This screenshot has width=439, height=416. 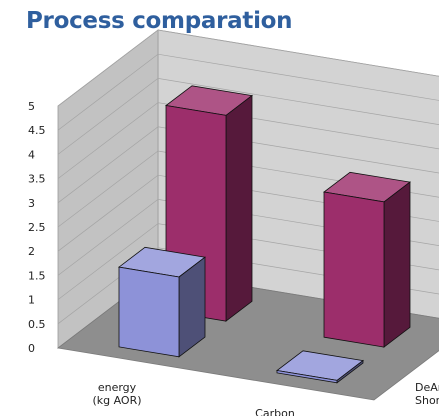 What do you see at coordinates (37, 179) in the screenshot?
I see `y-tick-label: 3.5` at bounding box center [37, 179].